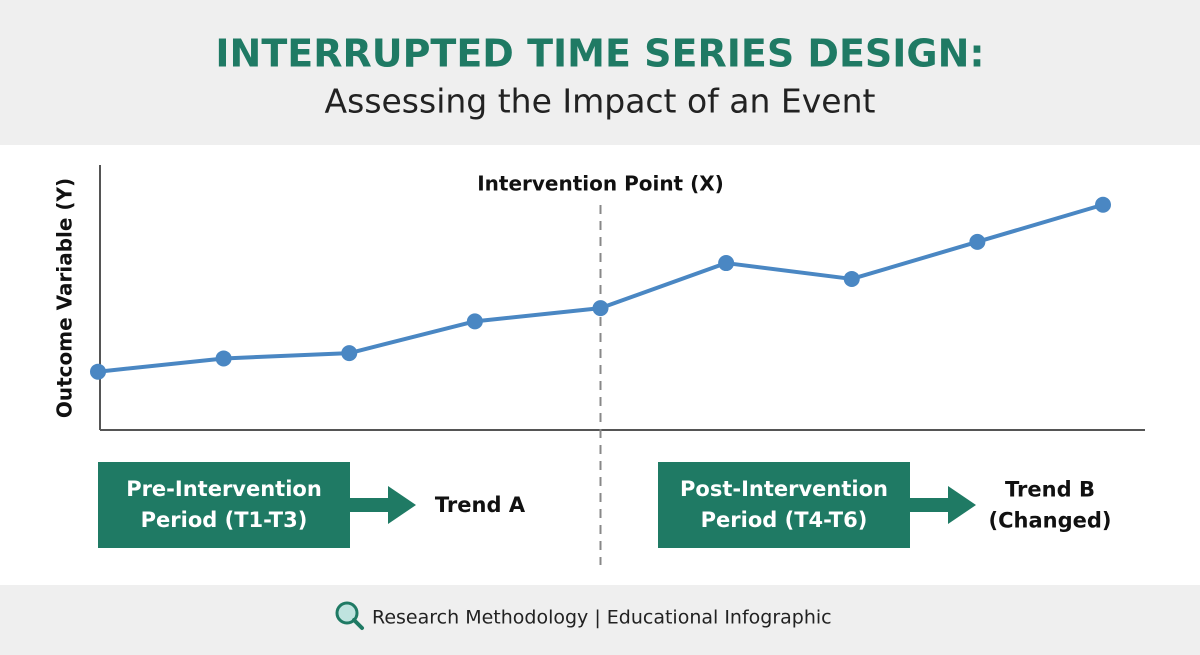  Describe the element at coordinates (349, 615) in the screenshot. I see `search-icon` at that location.